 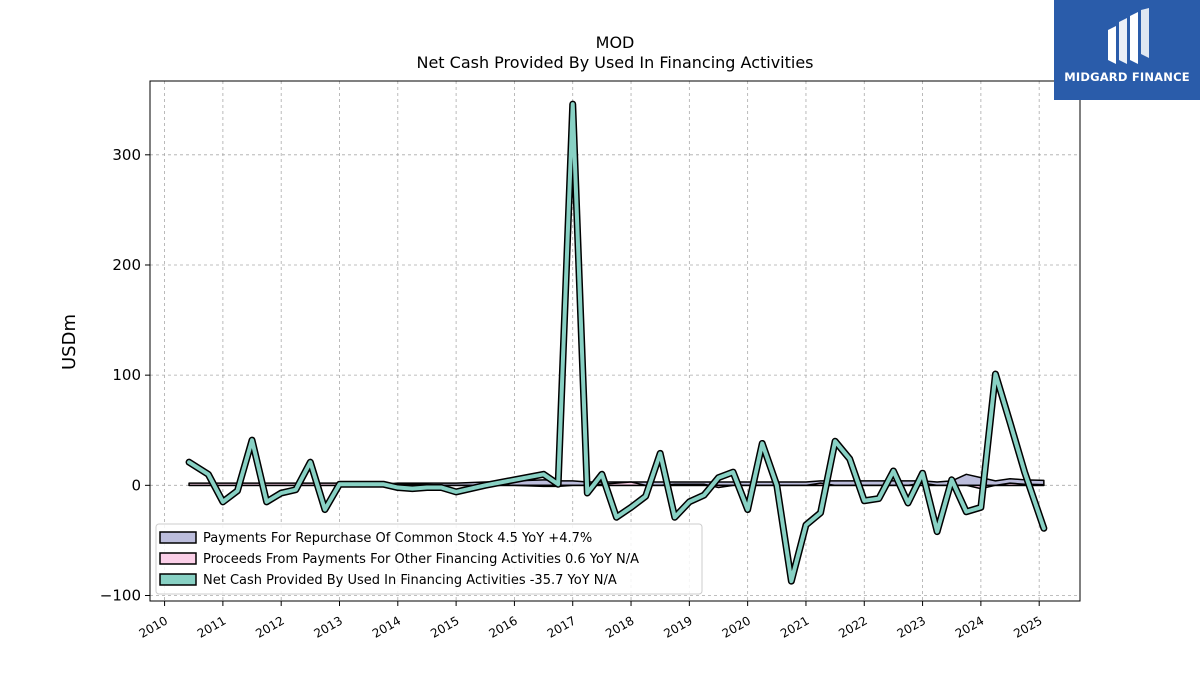 What do you see at coordinates (736, 626) in the screenshot?
I see `x-tick-label: 2020` at bounding box center [736, 626].